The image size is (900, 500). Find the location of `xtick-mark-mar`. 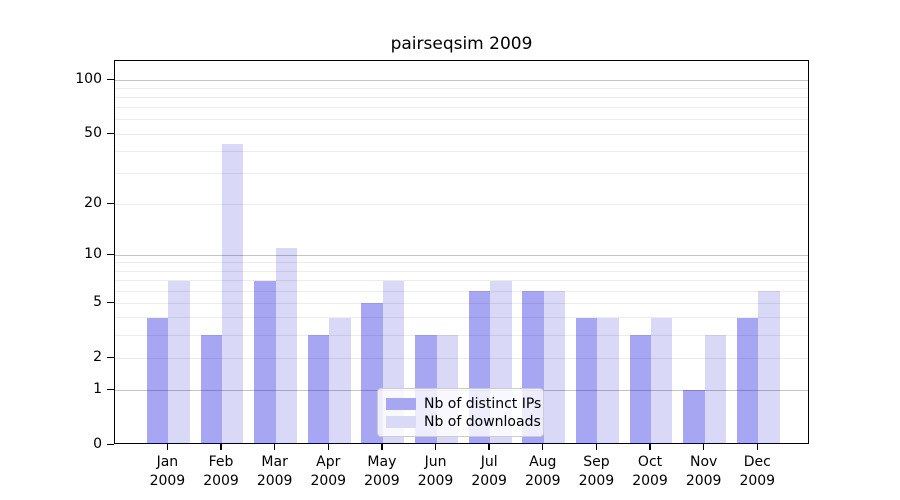

xtick-mark-mar is located at coordinates (274, 447).